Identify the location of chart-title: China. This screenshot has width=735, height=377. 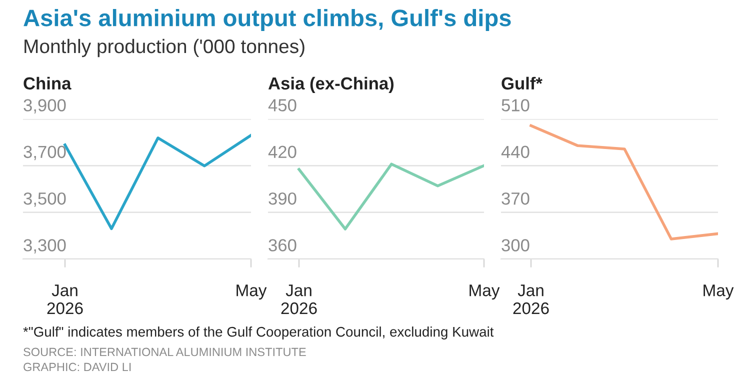
(48, 83).